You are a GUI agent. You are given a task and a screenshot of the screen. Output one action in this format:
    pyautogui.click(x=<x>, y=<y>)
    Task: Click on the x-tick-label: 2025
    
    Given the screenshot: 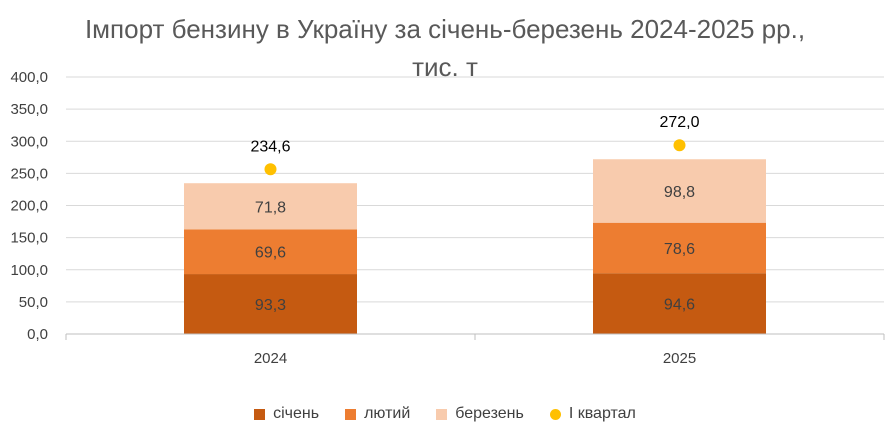 What is the action you would take?
    pyautogui.click(x=679, y=358)
    